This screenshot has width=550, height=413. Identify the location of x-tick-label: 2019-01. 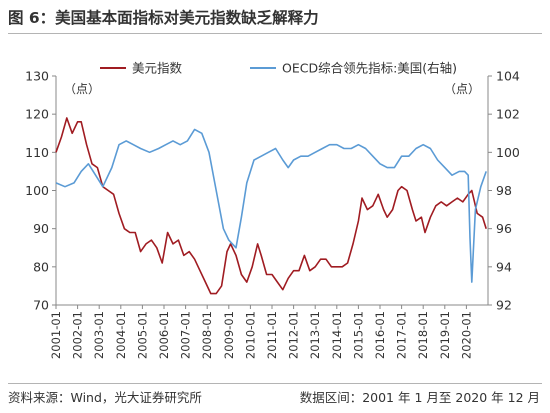
(445, 335).